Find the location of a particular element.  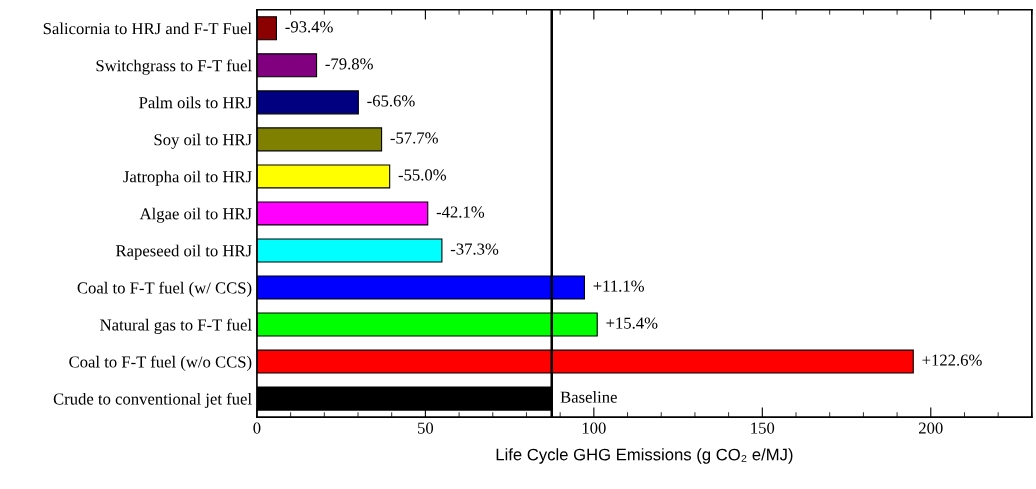

annotation: +11.1% is located at coordinates (619, 286).